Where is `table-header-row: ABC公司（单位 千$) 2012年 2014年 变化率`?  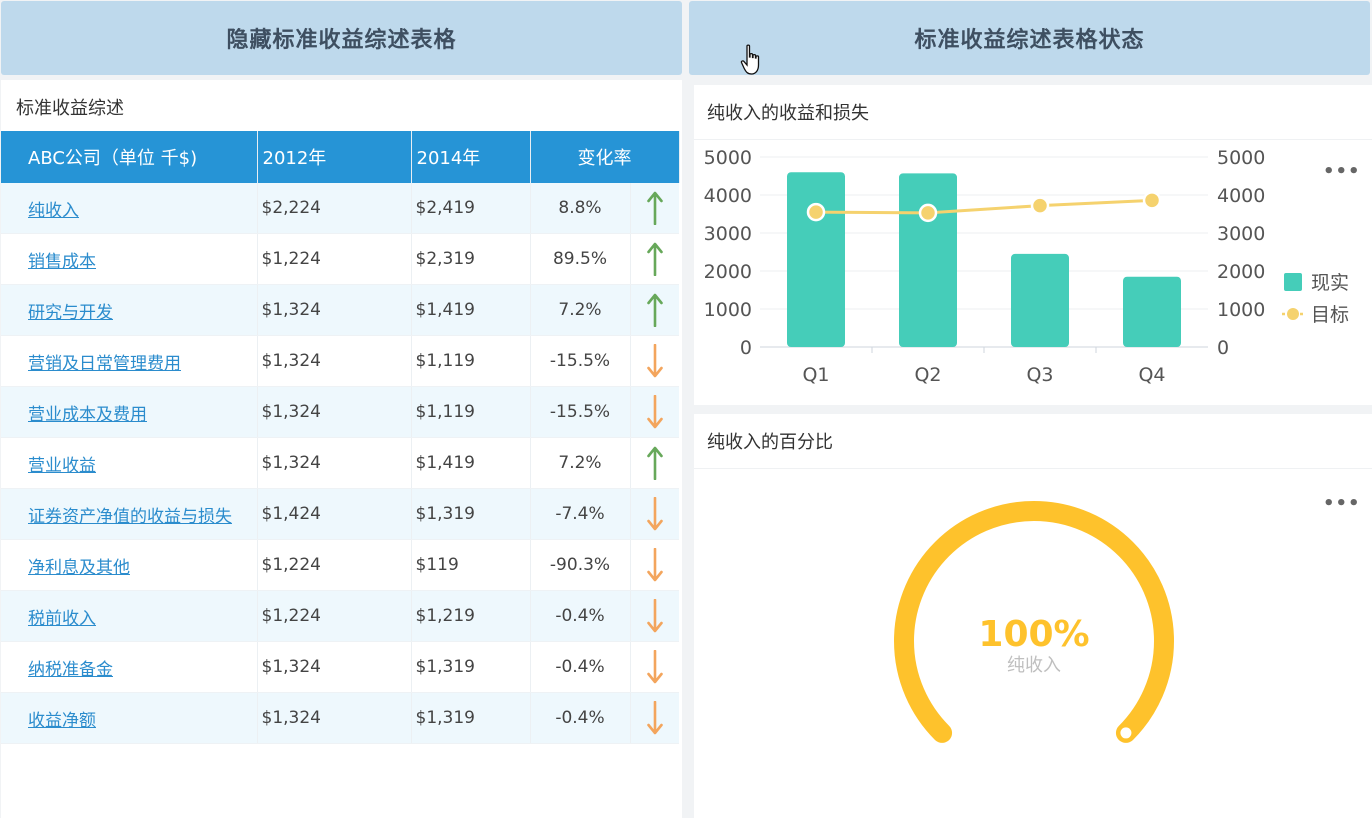
table-header-row: ABC公司（单位 千$) 2012年 2014年 变化率 is located at coordinates (340, 157).